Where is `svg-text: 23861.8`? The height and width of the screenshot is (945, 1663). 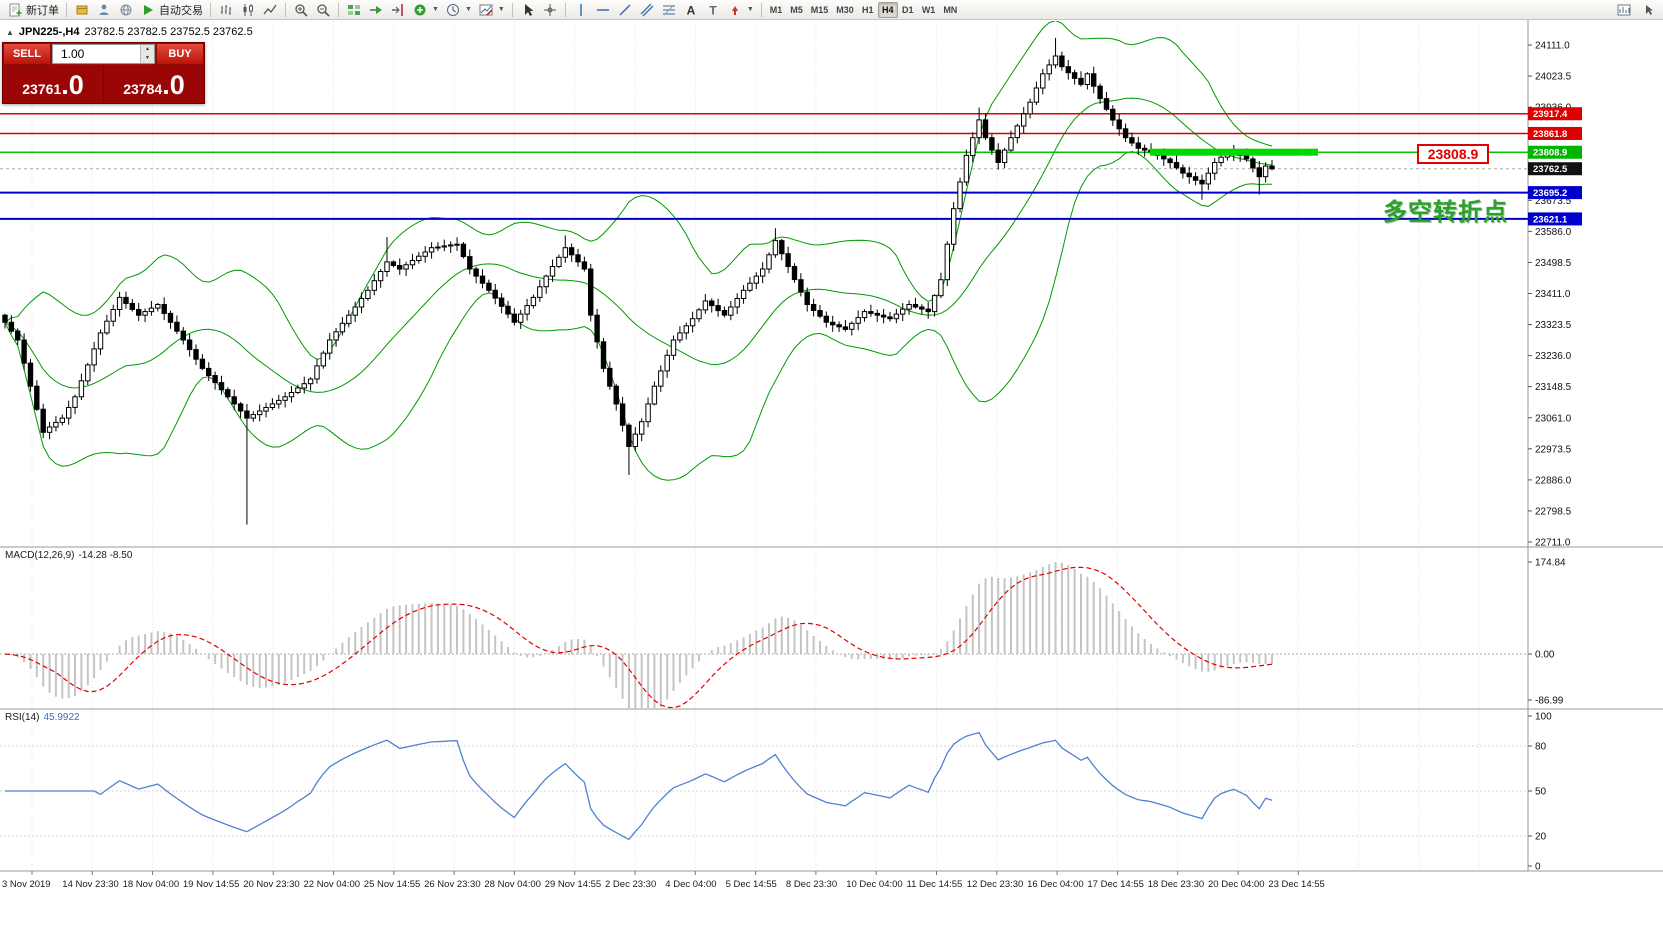 svg-text: 23861.8 is located at coordinates (1550, 134).